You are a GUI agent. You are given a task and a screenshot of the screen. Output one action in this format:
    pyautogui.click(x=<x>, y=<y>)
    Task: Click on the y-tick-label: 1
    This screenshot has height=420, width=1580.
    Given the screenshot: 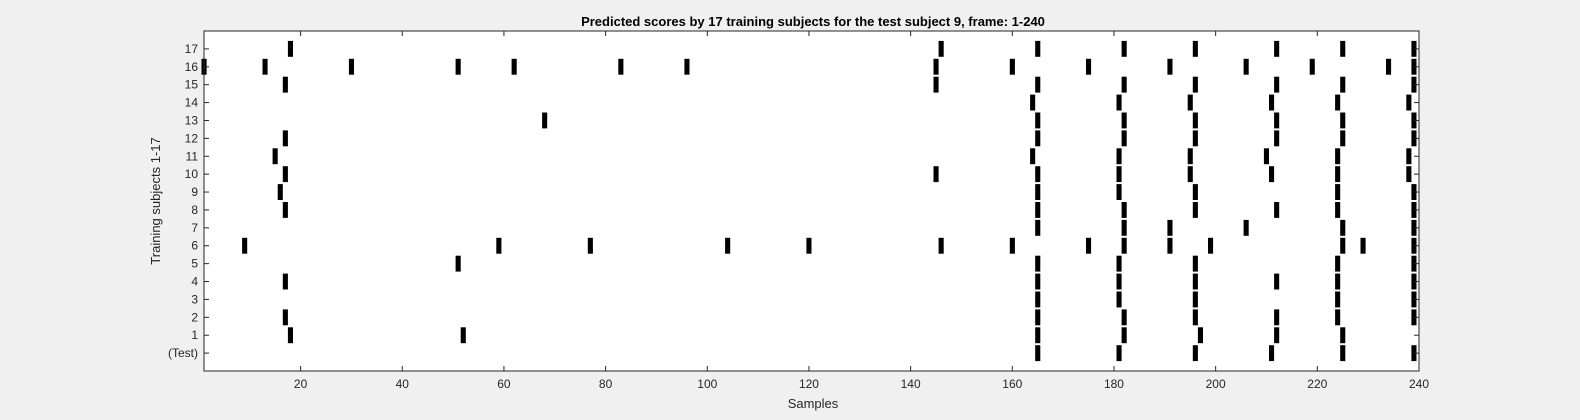 What is the action you would take?
    pyautogui.click(x=194, y=335)
    